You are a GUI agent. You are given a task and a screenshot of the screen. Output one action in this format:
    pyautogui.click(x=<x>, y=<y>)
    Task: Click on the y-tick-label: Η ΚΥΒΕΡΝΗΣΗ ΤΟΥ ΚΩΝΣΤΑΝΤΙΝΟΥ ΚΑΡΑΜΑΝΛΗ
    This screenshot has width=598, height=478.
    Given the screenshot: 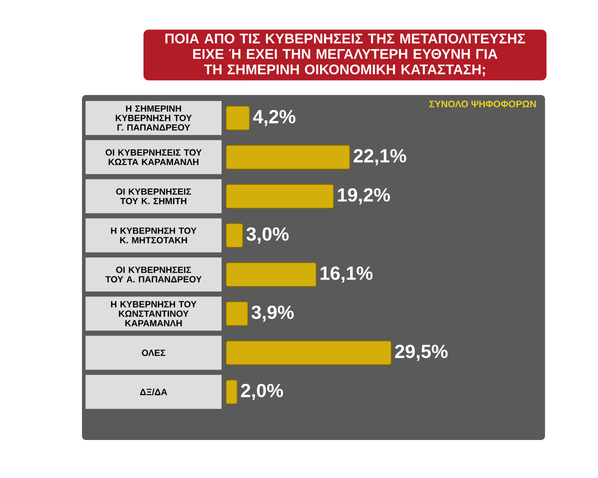 What is the action you would take?
    pyautogui.click(x=153, y=313)
    